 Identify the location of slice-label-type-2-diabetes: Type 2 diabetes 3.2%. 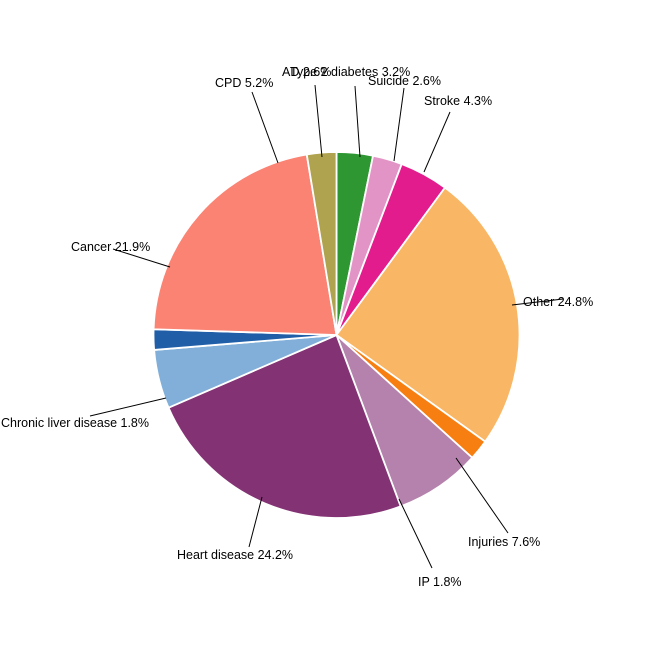
(350, 72).